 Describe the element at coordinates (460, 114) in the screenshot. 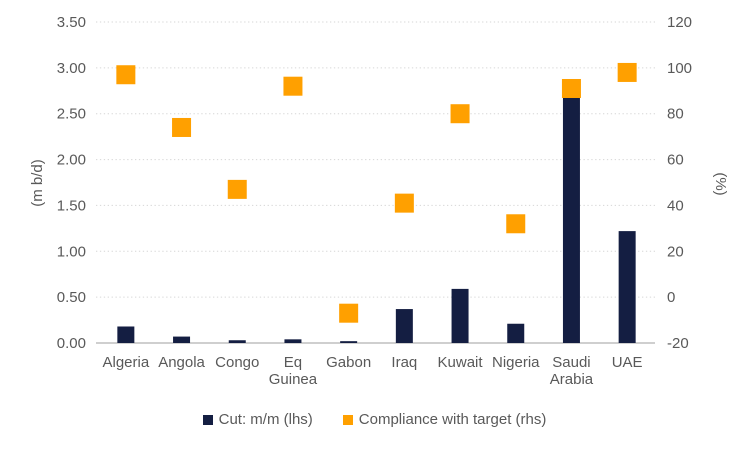

I see `marker-kuwait` at that location.